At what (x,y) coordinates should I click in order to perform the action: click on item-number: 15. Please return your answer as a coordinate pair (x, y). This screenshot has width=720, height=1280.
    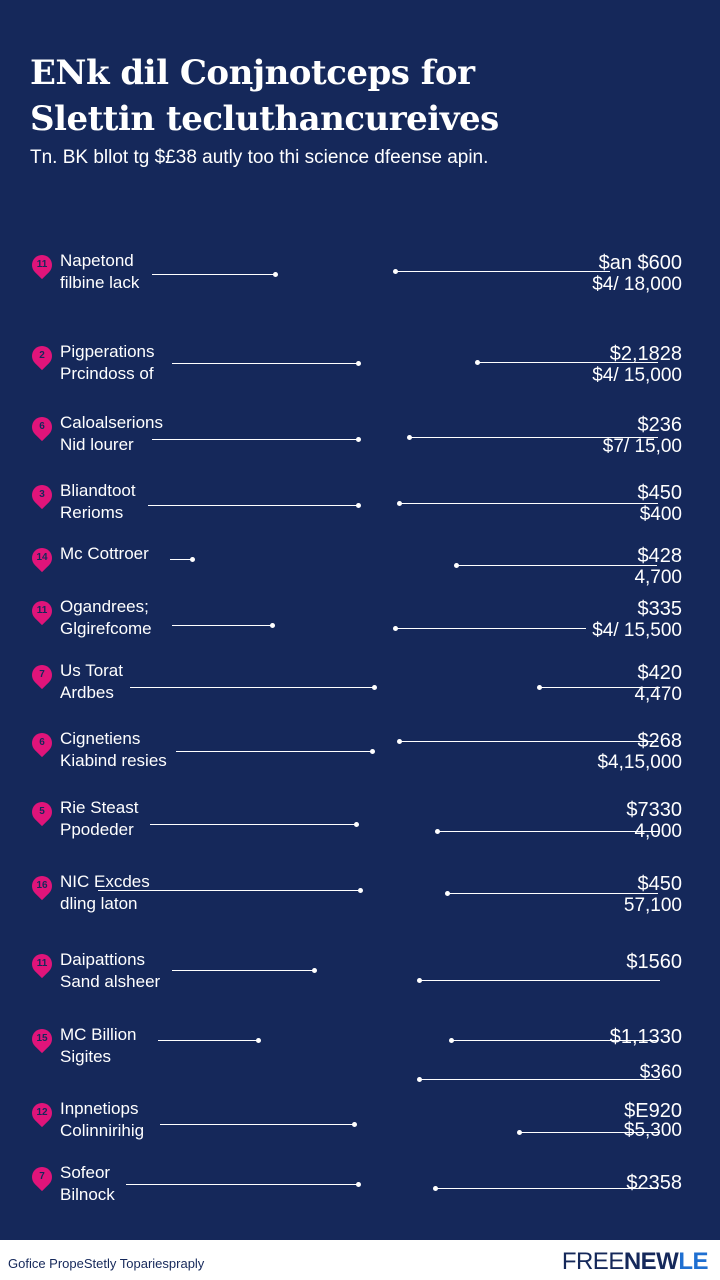
    Looking at the image, I should click on (42, 1038).